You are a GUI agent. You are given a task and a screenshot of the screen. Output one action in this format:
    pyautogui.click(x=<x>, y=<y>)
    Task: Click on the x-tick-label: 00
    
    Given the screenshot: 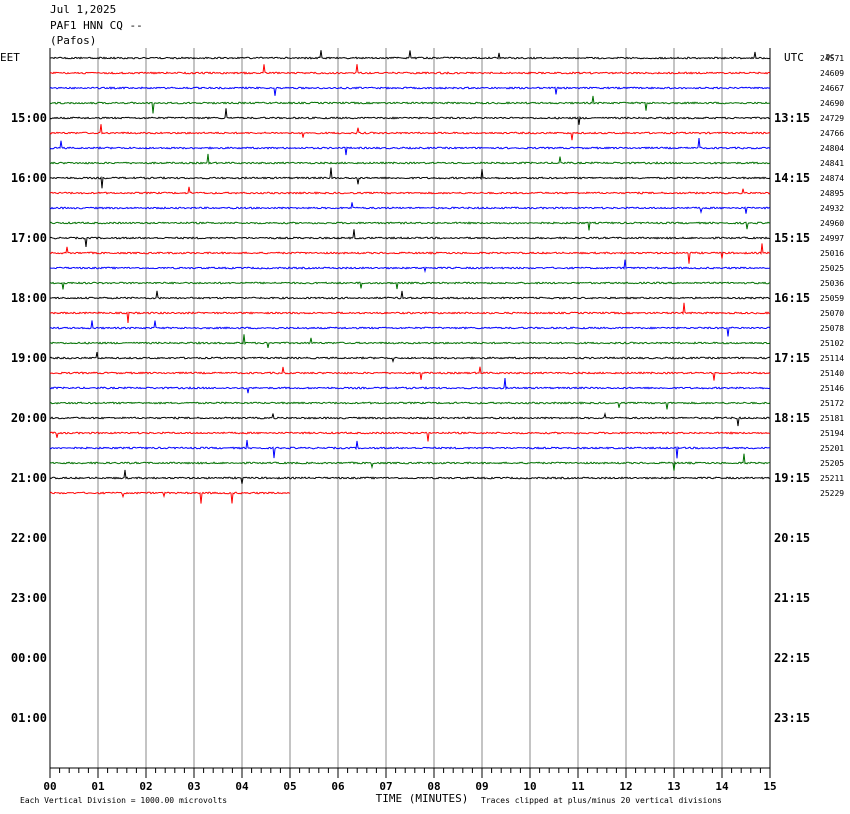 What is the action you would take?
    pyautogui.click(x=49, y=786)
    